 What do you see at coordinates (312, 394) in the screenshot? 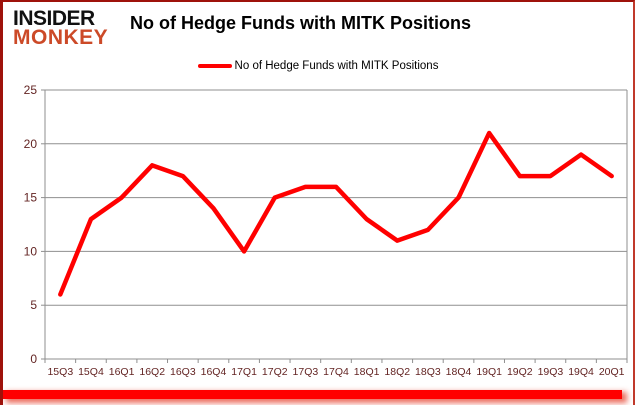
I see `bottom-red-bar` at bounding box center [312, 394].